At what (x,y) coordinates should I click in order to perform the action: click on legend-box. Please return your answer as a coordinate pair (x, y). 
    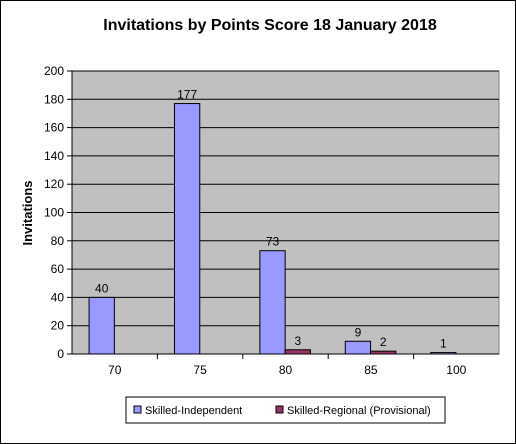
    Looking at the image, I should click on (285, 410).